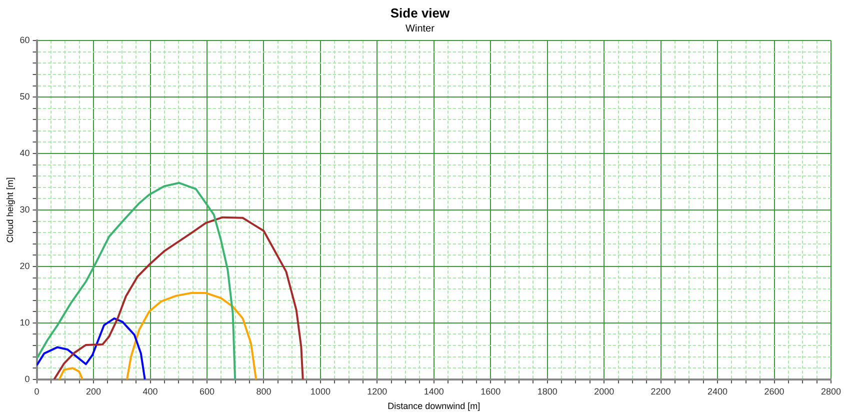  Describe the element at coordinates (774, 391) in the screenshot. I see `x-tick-label: 2600` at that location.